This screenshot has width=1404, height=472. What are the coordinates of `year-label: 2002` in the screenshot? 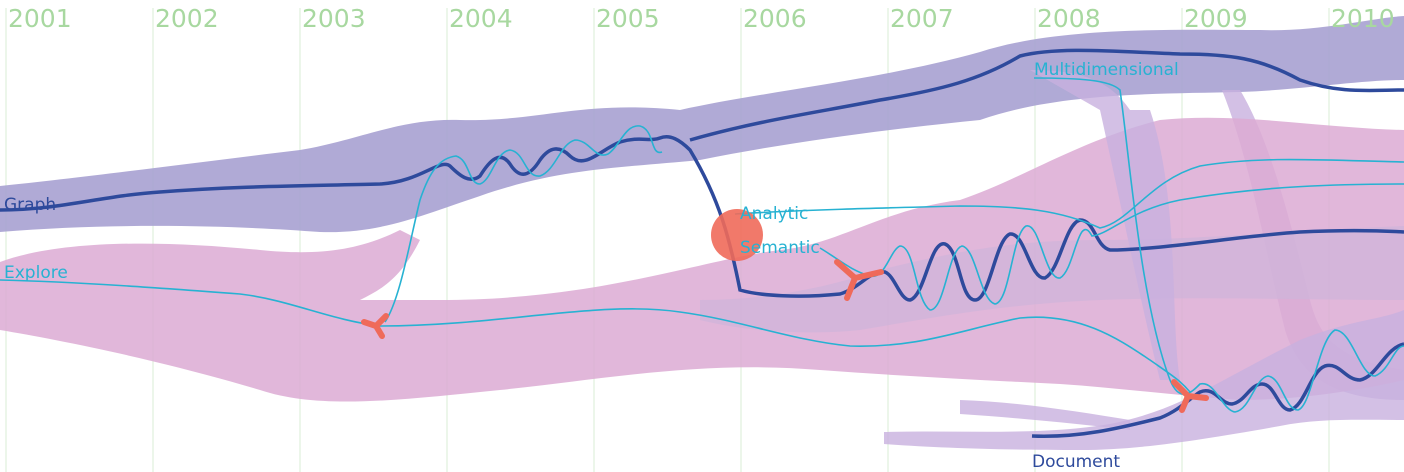 It's located at (187, 18).